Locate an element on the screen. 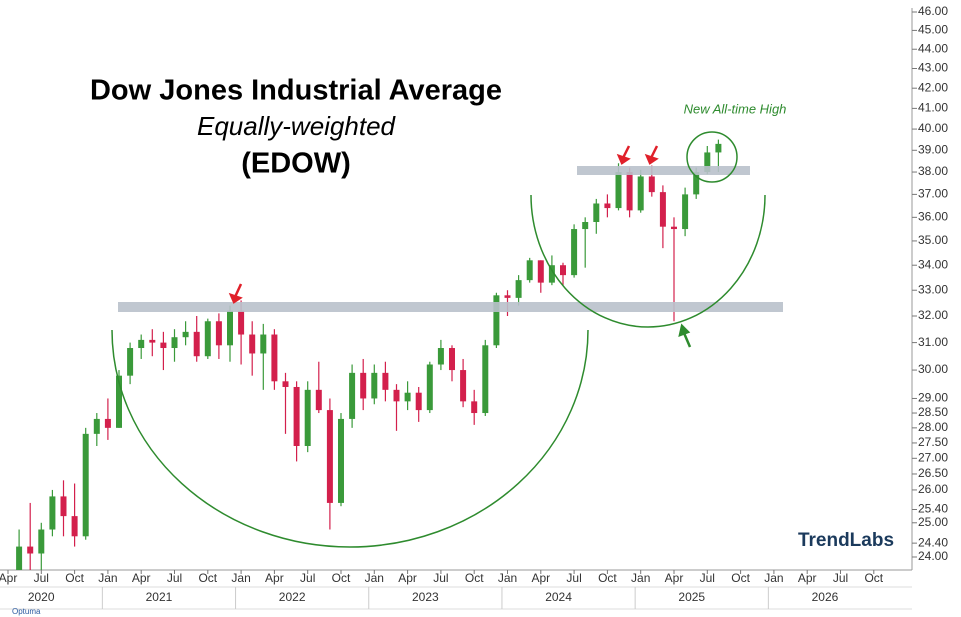 This screenshot has height=617, width=961. ath-circle is located at coordinates (712, 157).